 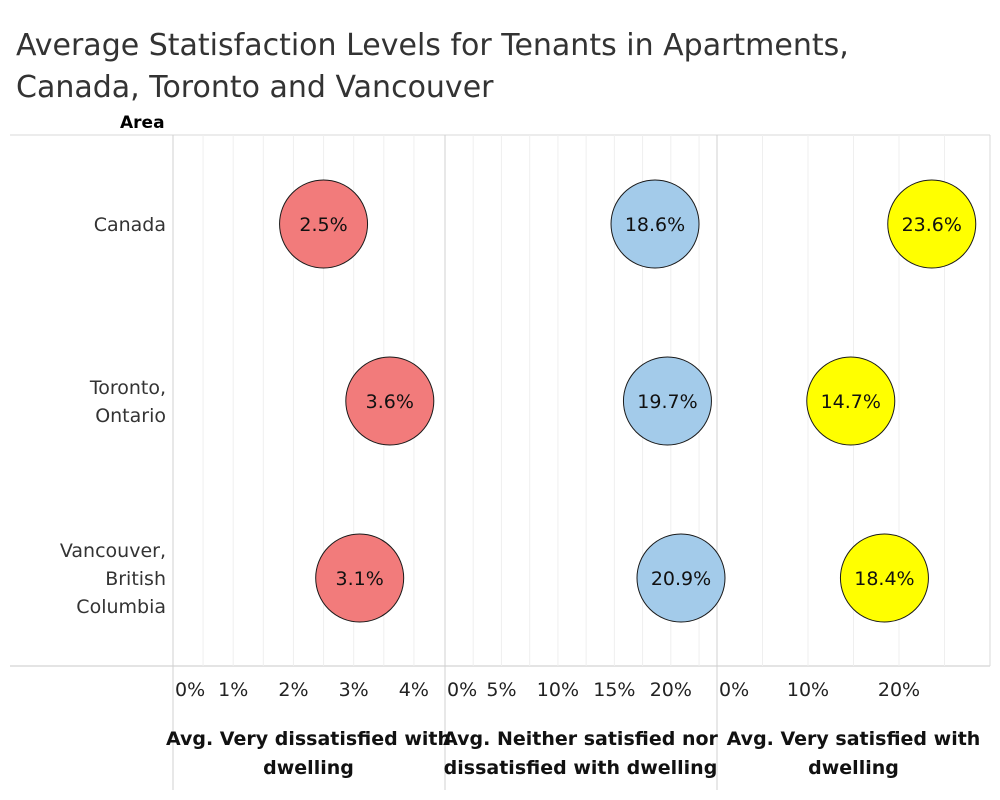 I want to click on bubble-value-label: 19.7%, so click(x=667, y=402).